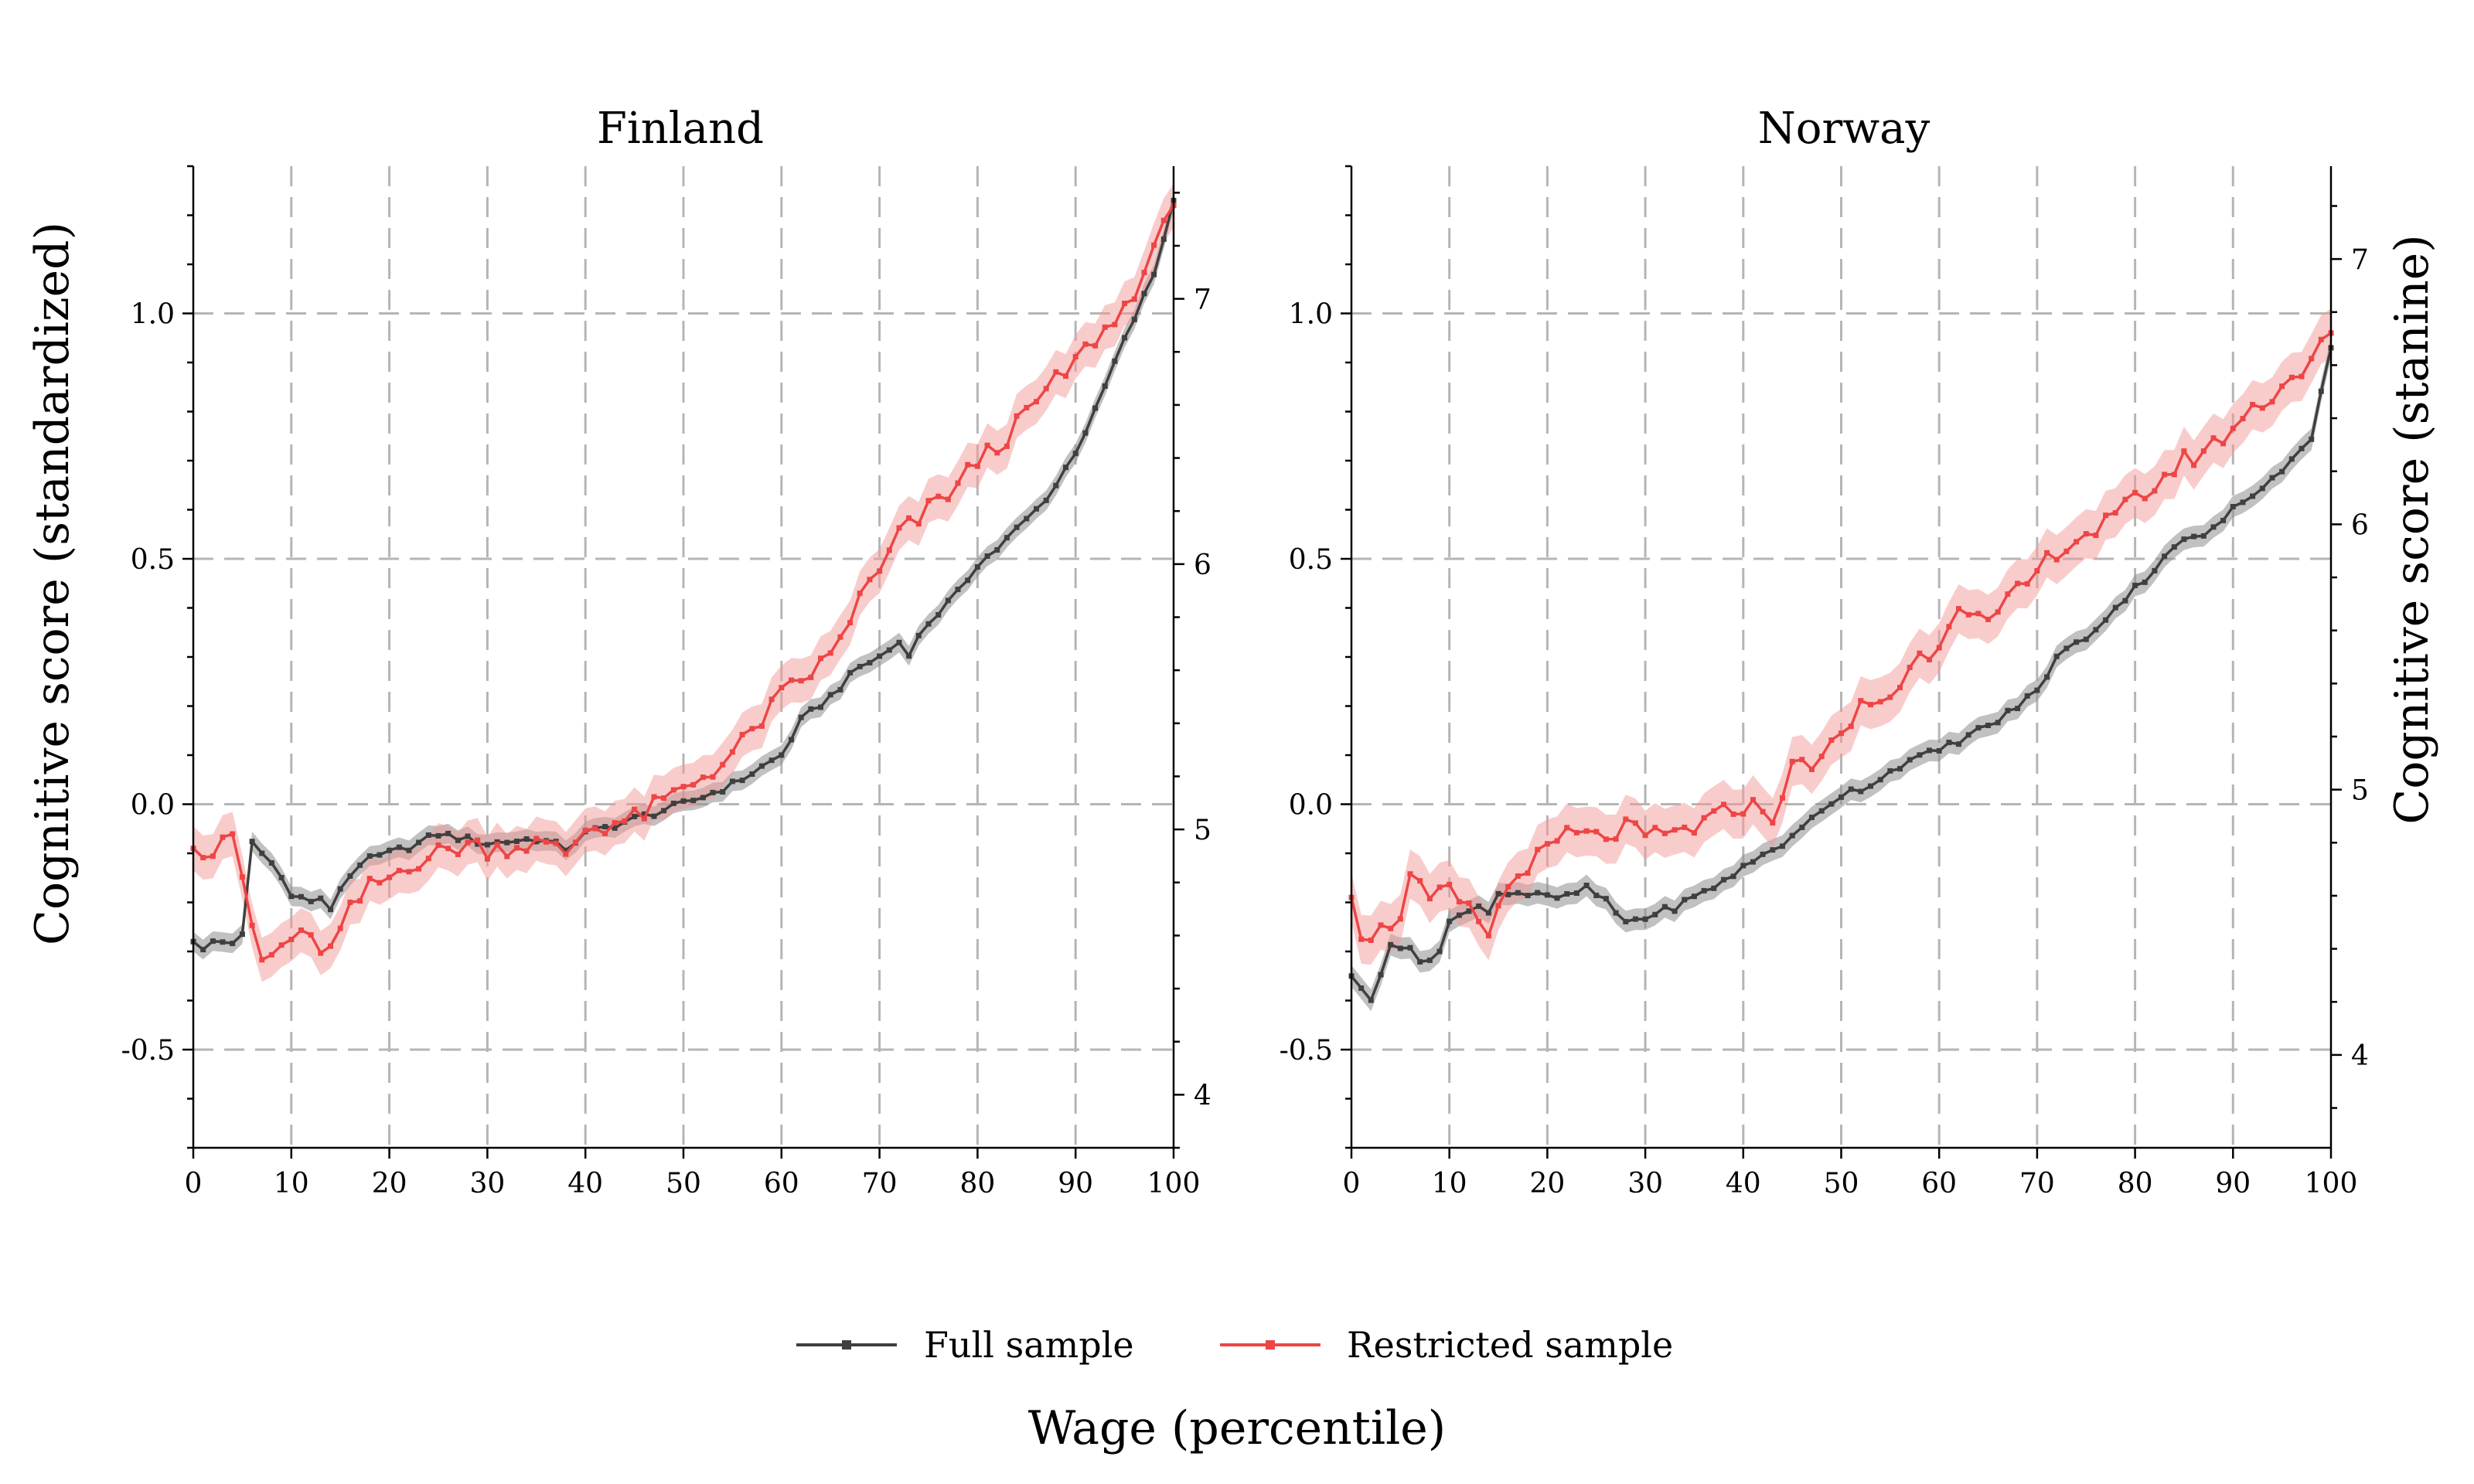 The height and width of the screenshot is (1484, 2474). I want to click on finland-xtick-label: 100, so click(1174, 1184).